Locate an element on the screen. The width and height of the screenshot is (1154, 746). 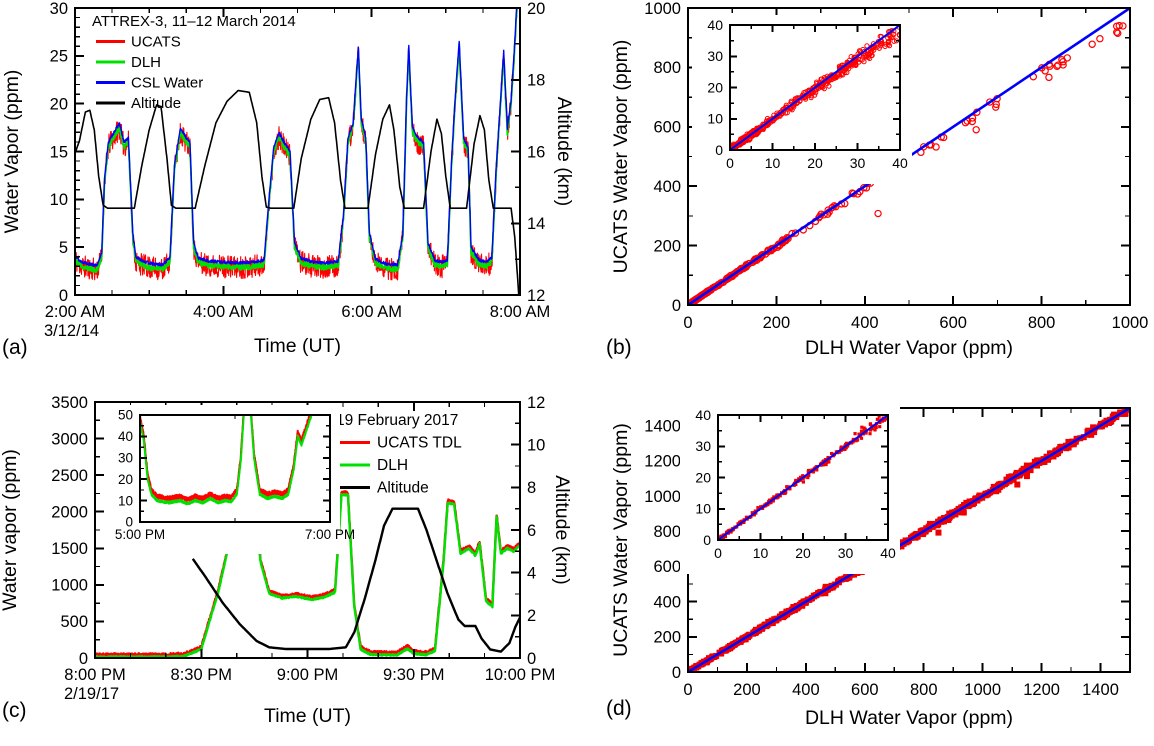
panel-label-d: (d) is located at coordinates (619, 708).